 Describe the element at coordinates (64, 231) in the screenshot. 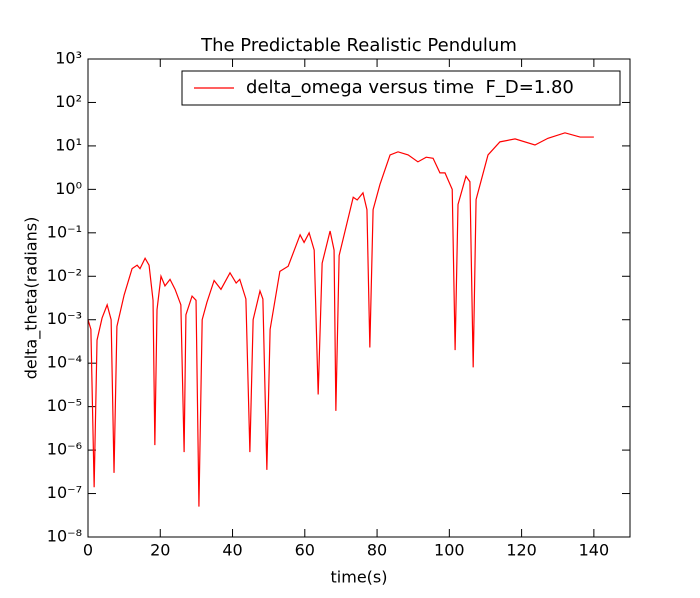

I see `y-tick-label: 10⁻¹` at that location.